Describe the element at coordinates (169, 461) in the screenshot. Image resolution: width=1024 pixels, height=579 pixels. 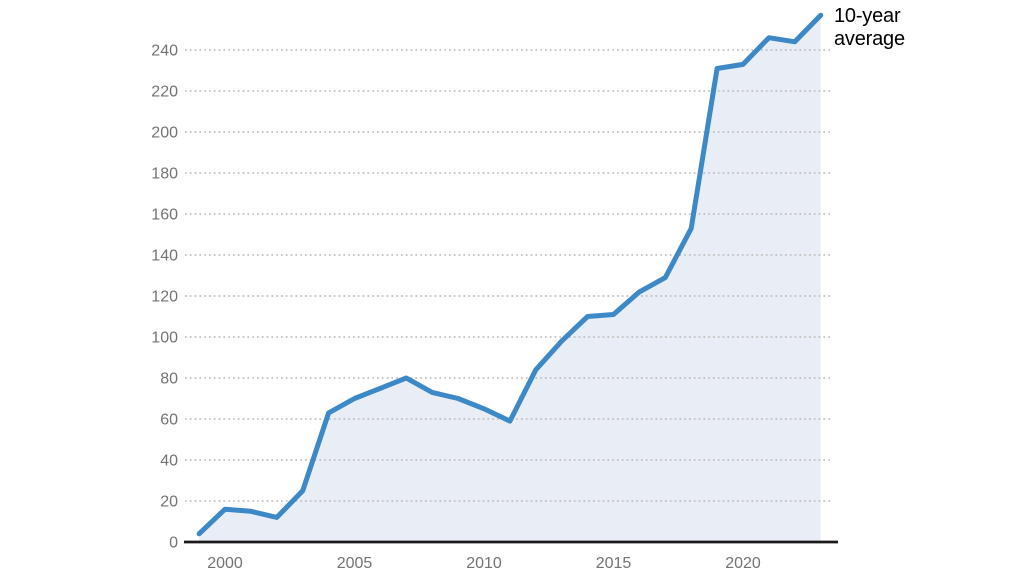
I see `y-tick-label: 40` at that location.